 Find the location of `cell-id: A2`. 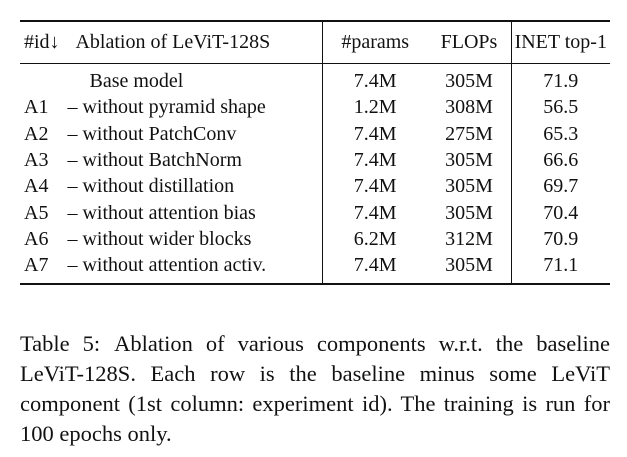

cell-id: A2 is located at coordinates (36, 133).